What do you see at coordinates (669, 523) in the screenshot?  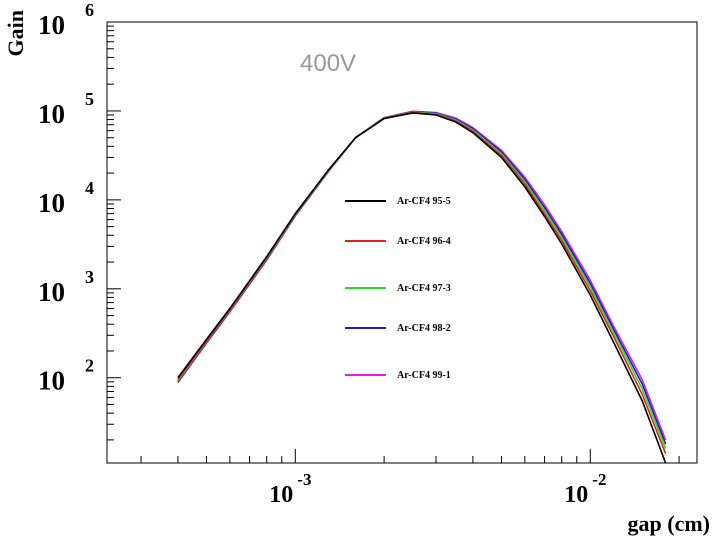 I see `x-axis-title: gap (cm)` at bounding box center [669, 523].